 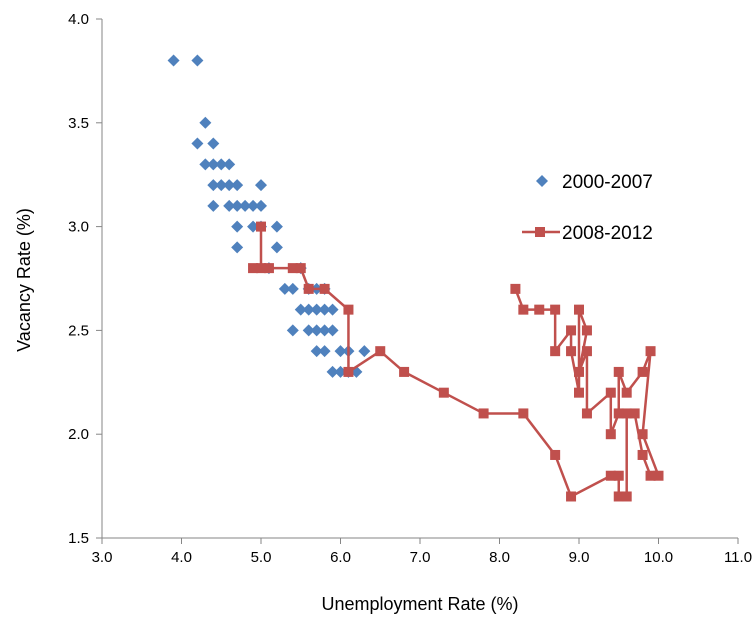 I want to click on x-tick-label: 4.0, so click(x=181, y=557).